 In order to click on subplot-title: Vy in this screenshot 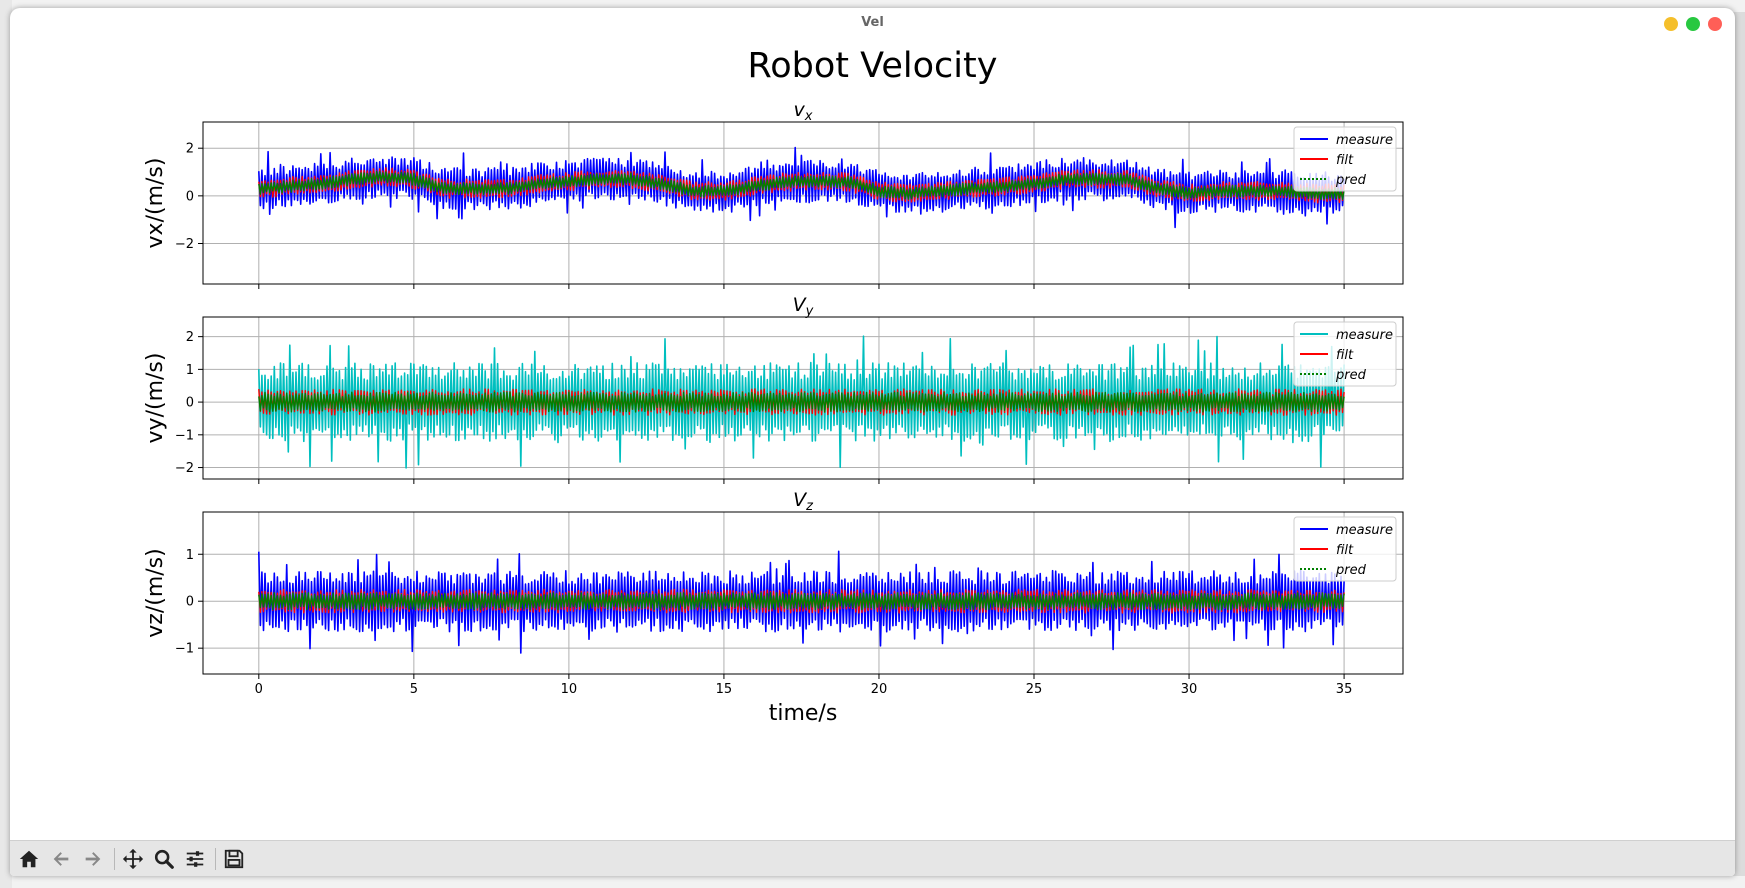, I will do `click(803, 306)`.